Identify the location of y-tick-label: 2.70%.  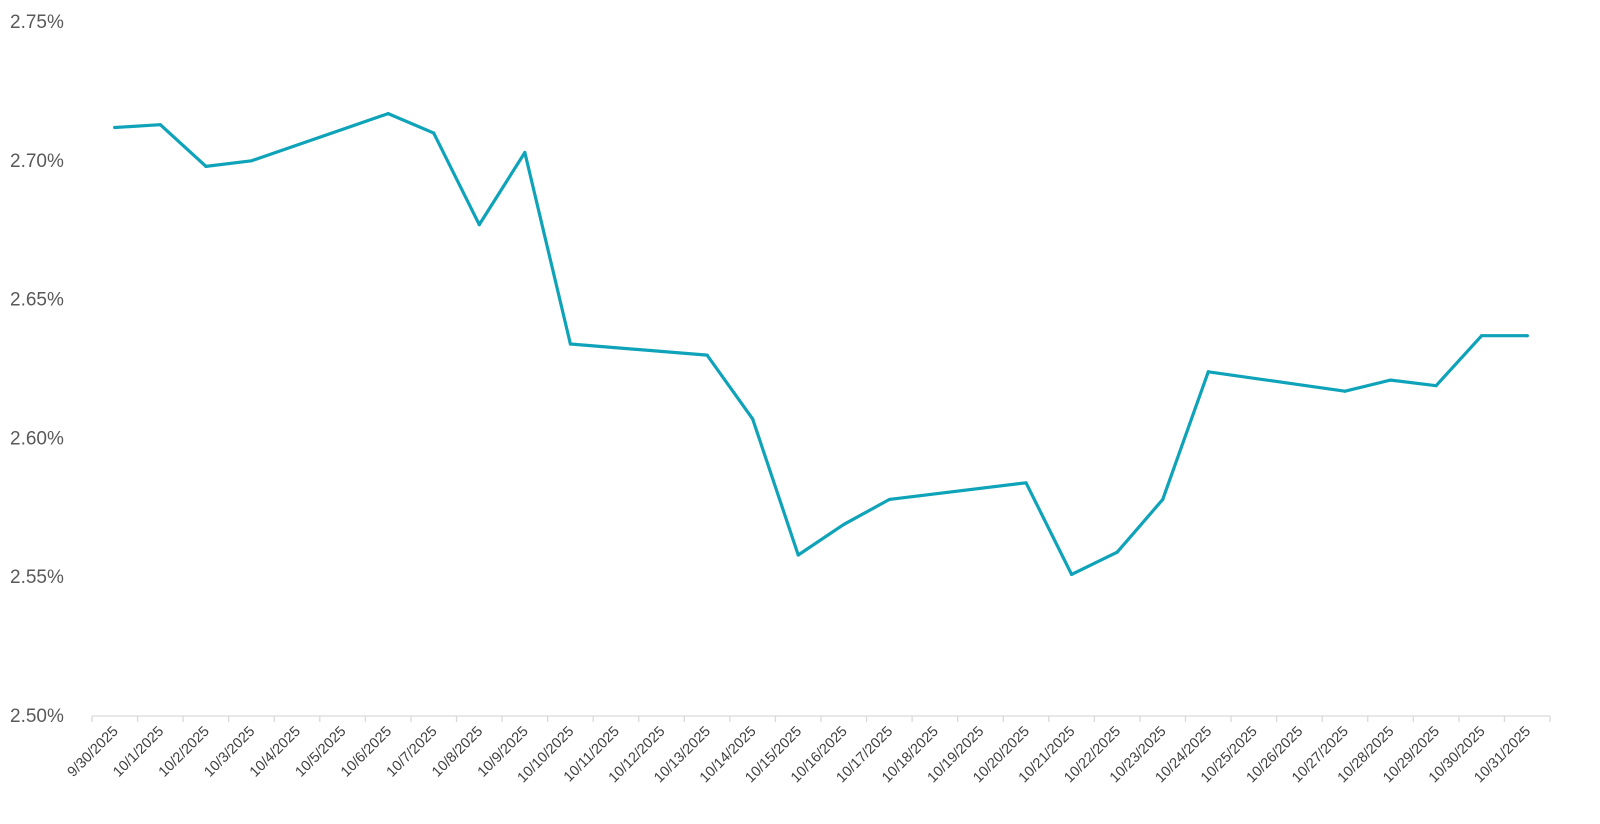
(37, 161).